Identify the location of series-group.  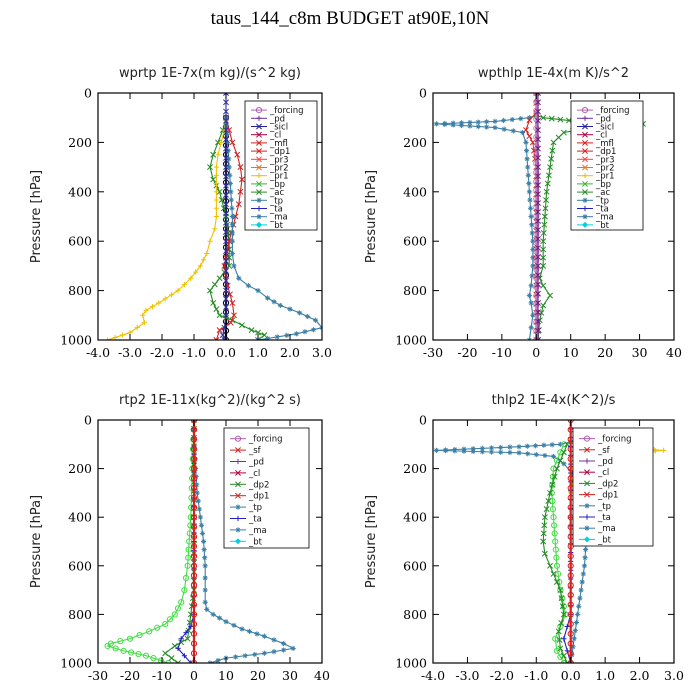
(213, 216).